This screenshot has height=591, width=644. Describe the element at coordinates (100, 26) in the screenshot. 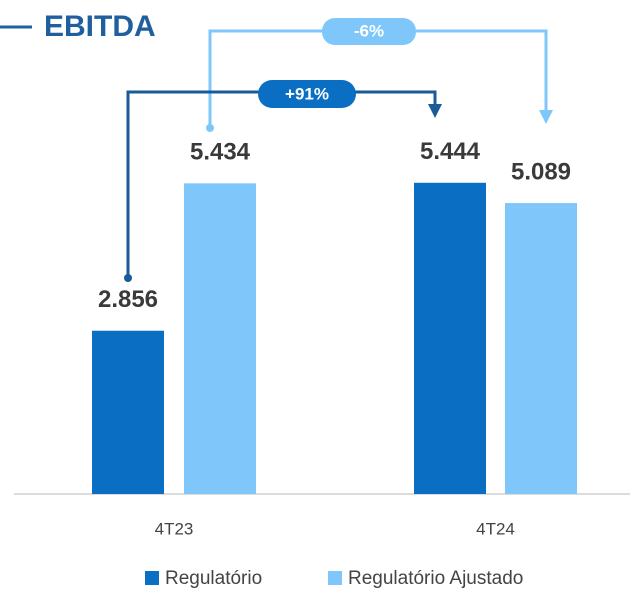

I see `chart-title: EBITDA` at that location.